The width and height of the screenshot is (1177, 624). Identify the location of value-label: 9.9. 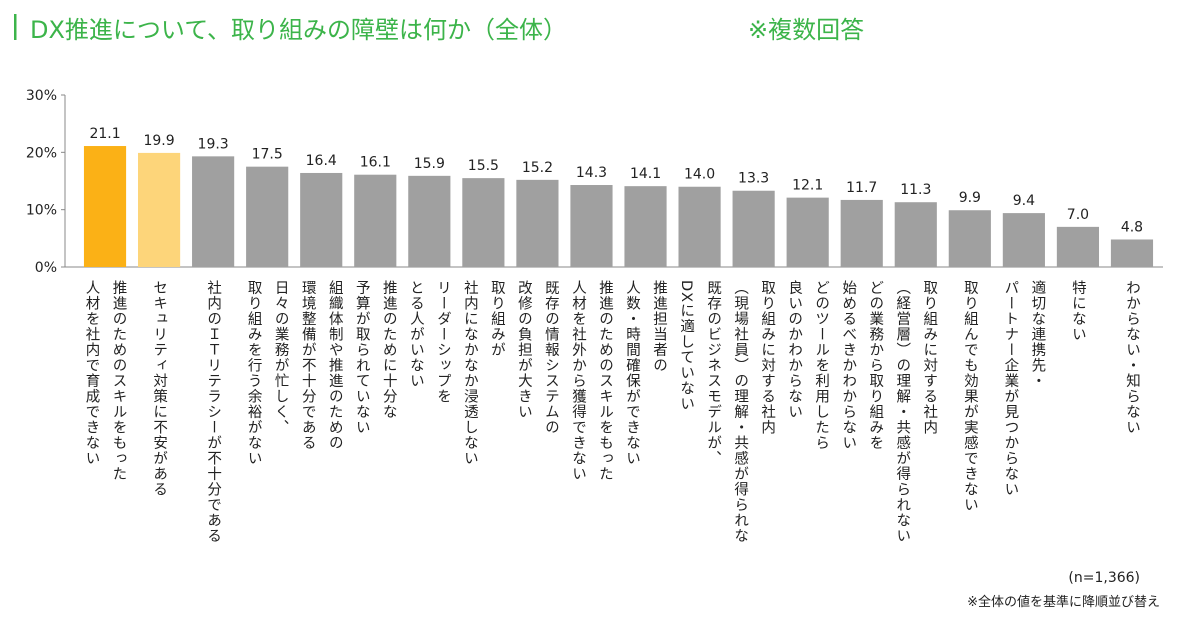
(970, 198).